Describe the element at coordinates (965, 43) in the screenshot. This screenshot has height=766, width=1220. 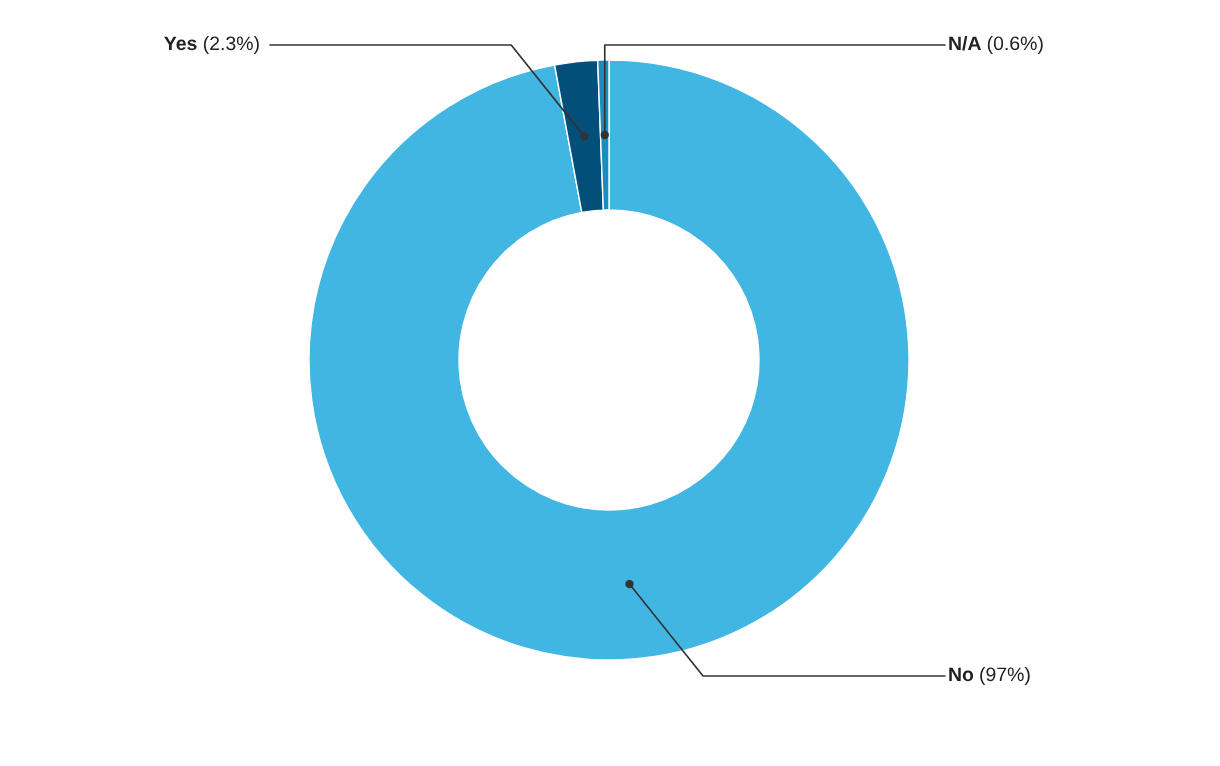
I see `slice-label: N/A` at that location.